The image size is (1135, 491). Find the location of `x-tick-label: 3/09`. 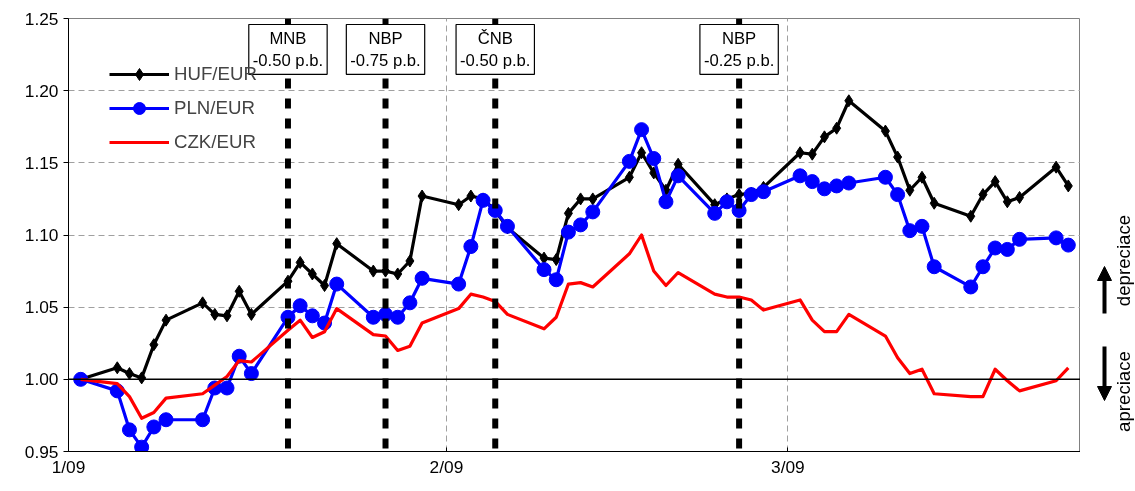

x-tick-label: 3/09 is located at coordinates (788, 466).